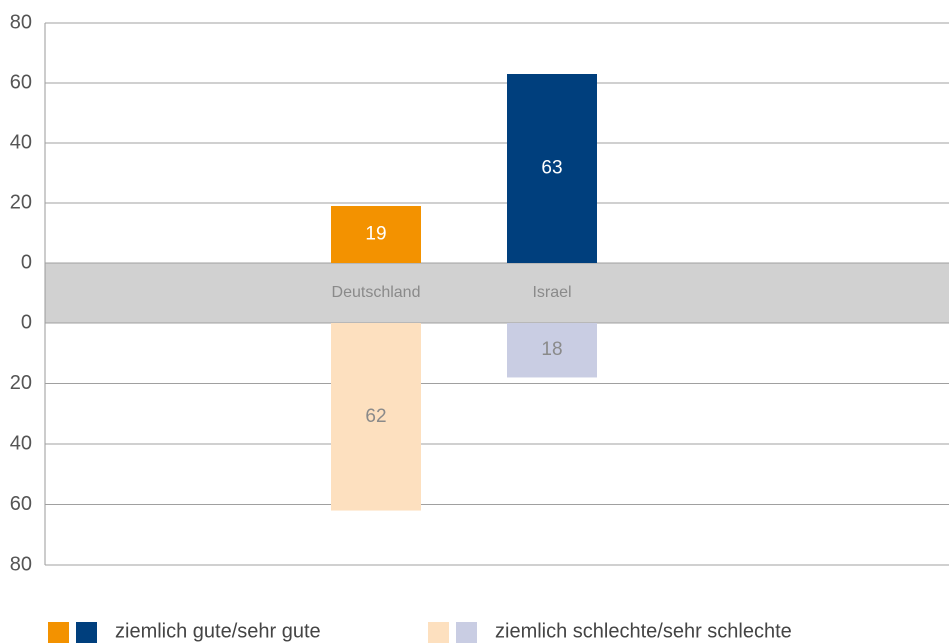 This screenshot has height=643, width=949. I want to click on y-tick-label: 20, so click(21, 202).